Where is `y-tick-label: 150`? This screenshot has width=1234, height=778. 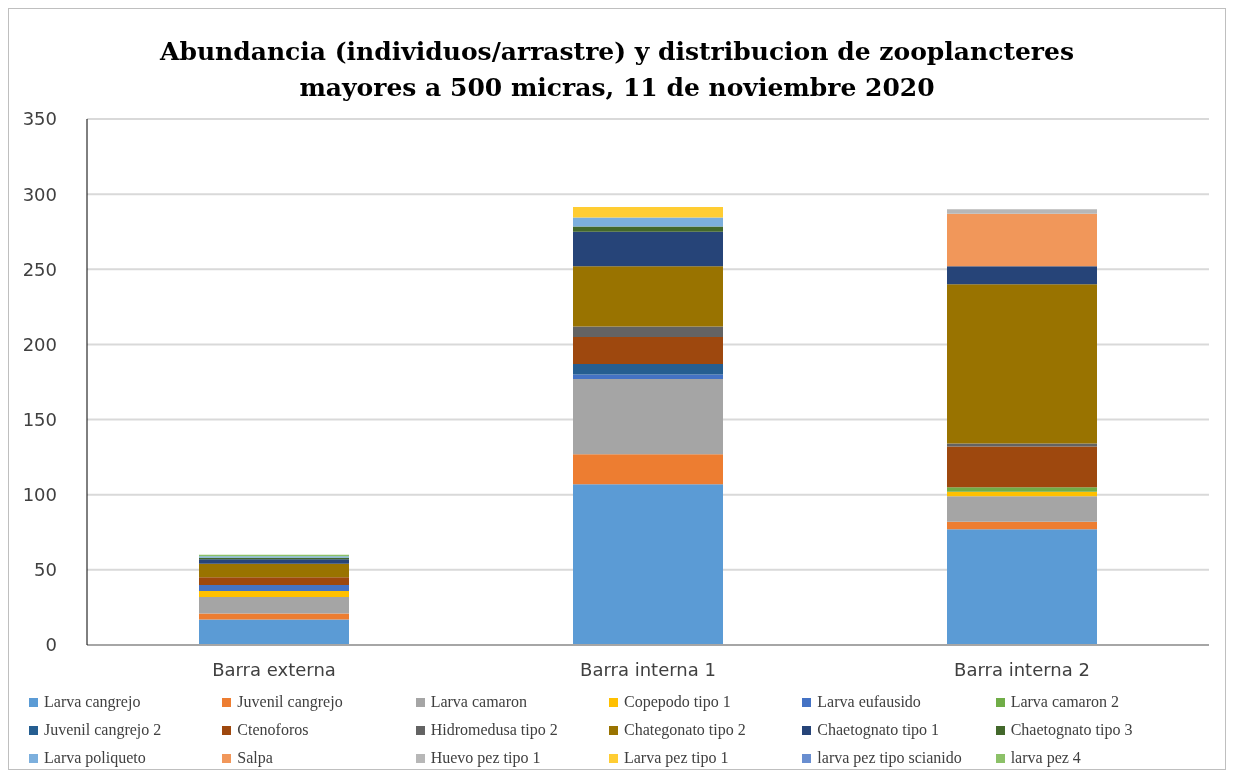
y-tick-label: 150 is located at coordinates (39, 419).